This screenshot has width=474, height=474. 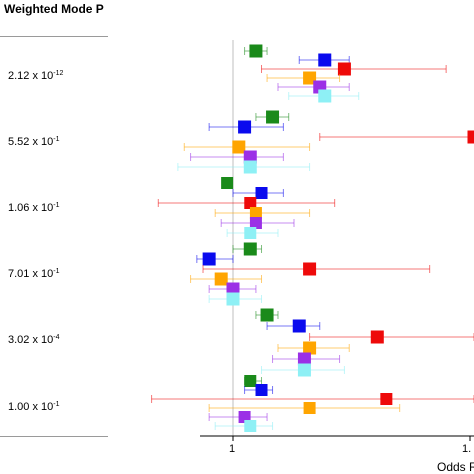 What do you see at coordinates (245, 127) in the screenshot?
I see `g2-blue-point` at bounding box center [245, 127].